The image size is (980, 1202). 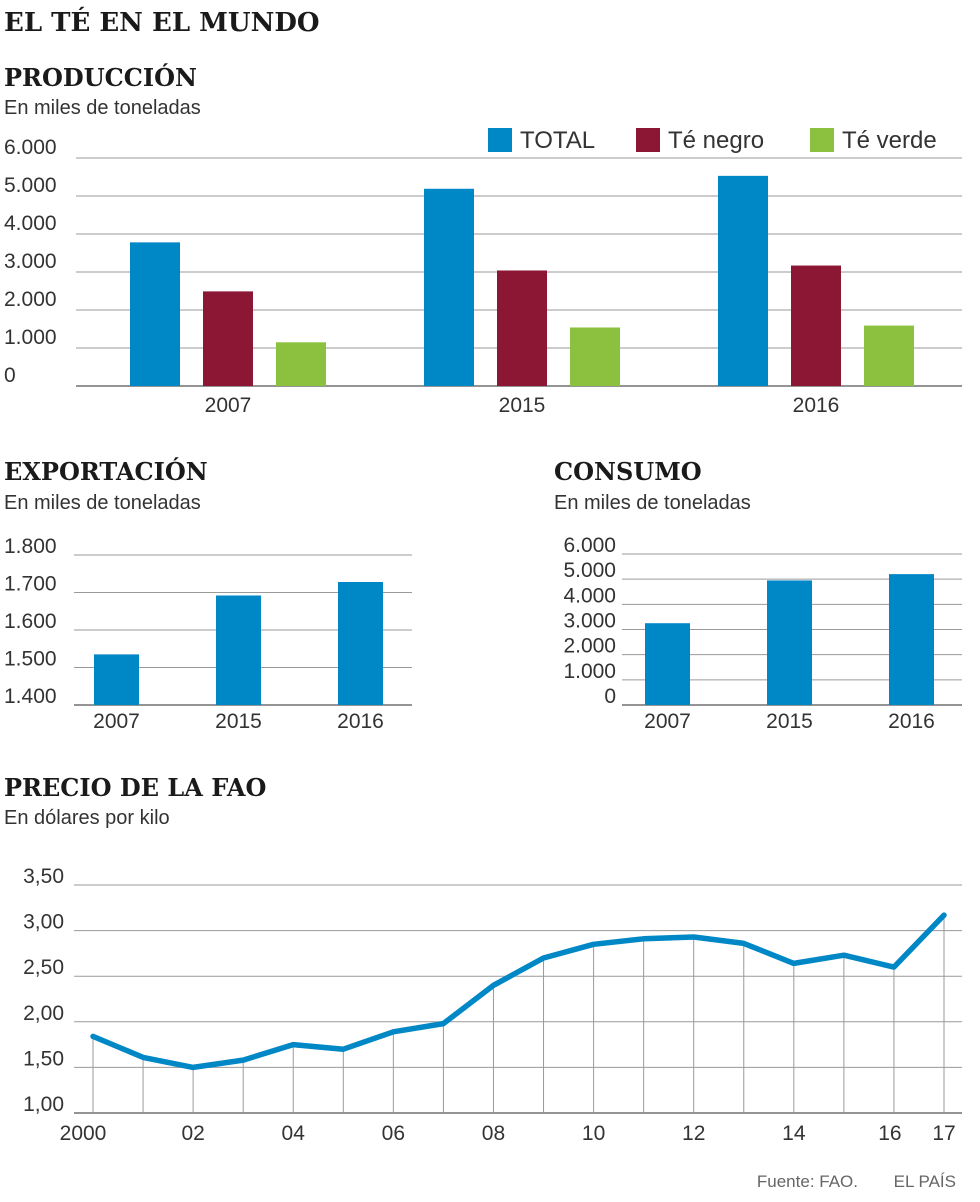 I want to click on export-ytick-label: 1.800, so click(x=30, y=546).